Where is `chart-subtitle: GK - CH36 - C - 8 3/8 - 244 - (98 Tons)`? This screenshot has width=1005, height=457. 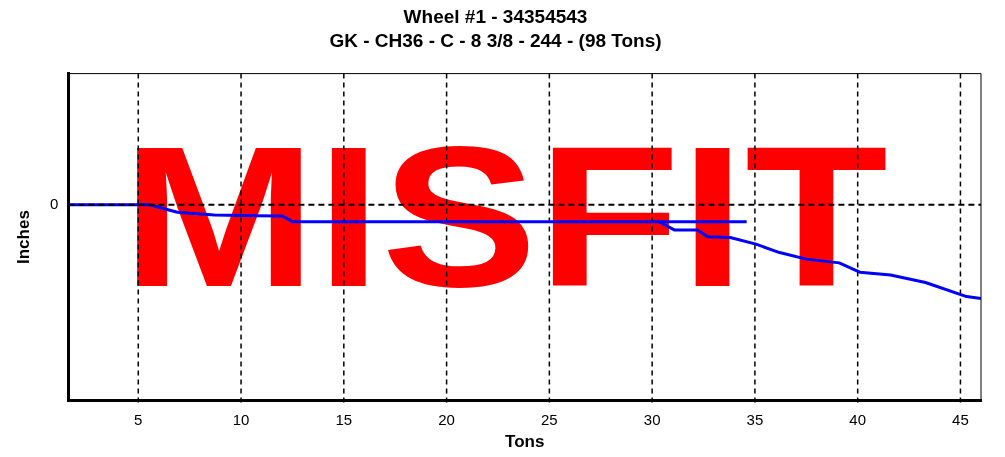
chart-subtitle: GK - CH36 - C - 8 3/8 - 244 - (98 Tons) is located at coordinates (495, 41).